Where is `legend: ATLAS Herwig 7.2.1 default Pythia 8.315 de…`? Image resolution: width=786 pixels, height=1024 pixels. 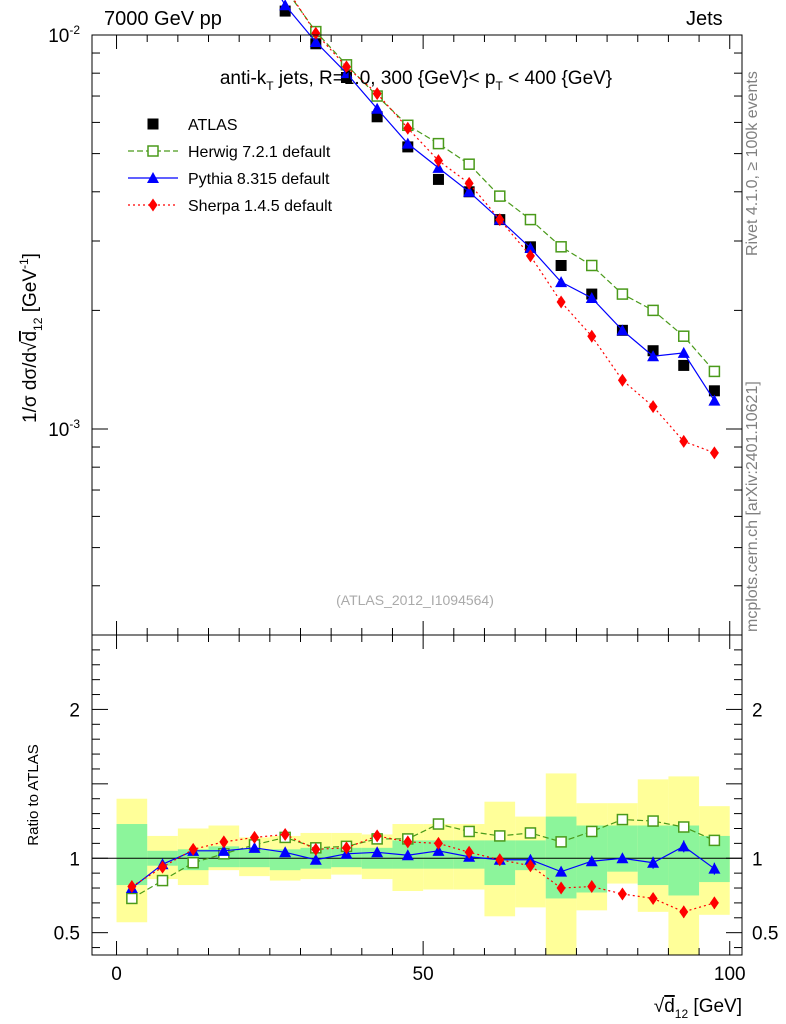
legend: ATLAS Herwig 7.2.1 default Pythia 8.315 de… is located at coordinates (230, 166).